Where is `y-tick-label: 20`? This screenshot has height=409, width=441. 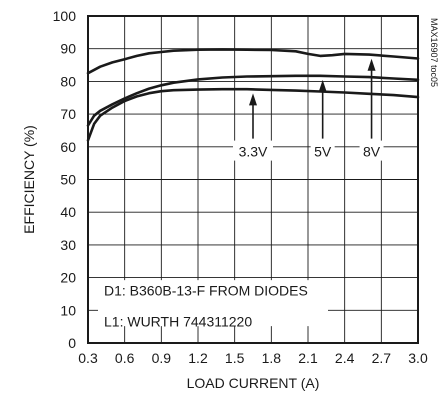
y-tick-label: 20 is located at coordinates (68, 278).